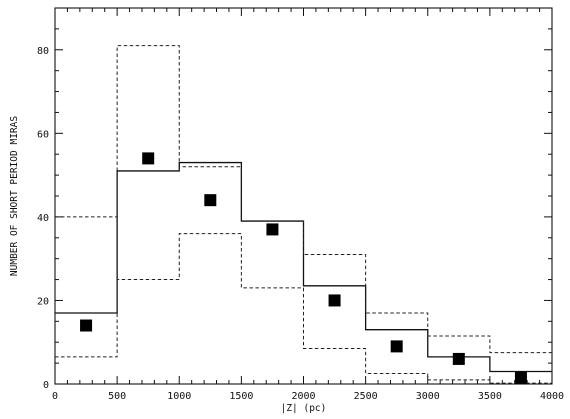  I want to click on x-tick-label: 3500, so click(490, 396).